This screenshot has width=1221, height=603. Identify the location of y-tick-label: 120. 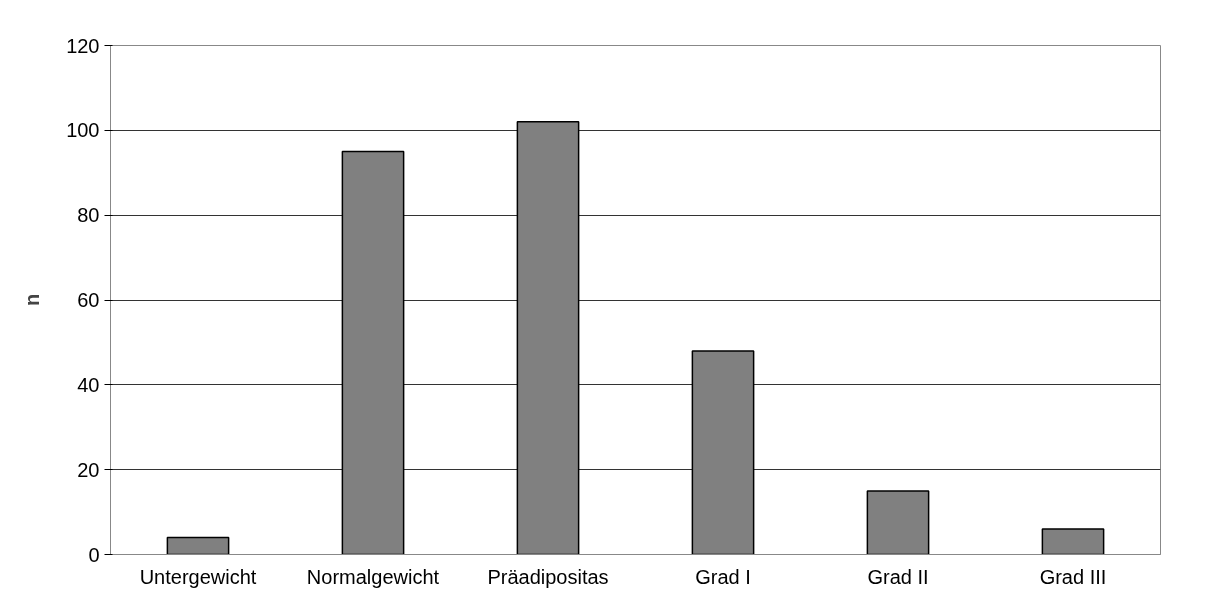
(83, 45).